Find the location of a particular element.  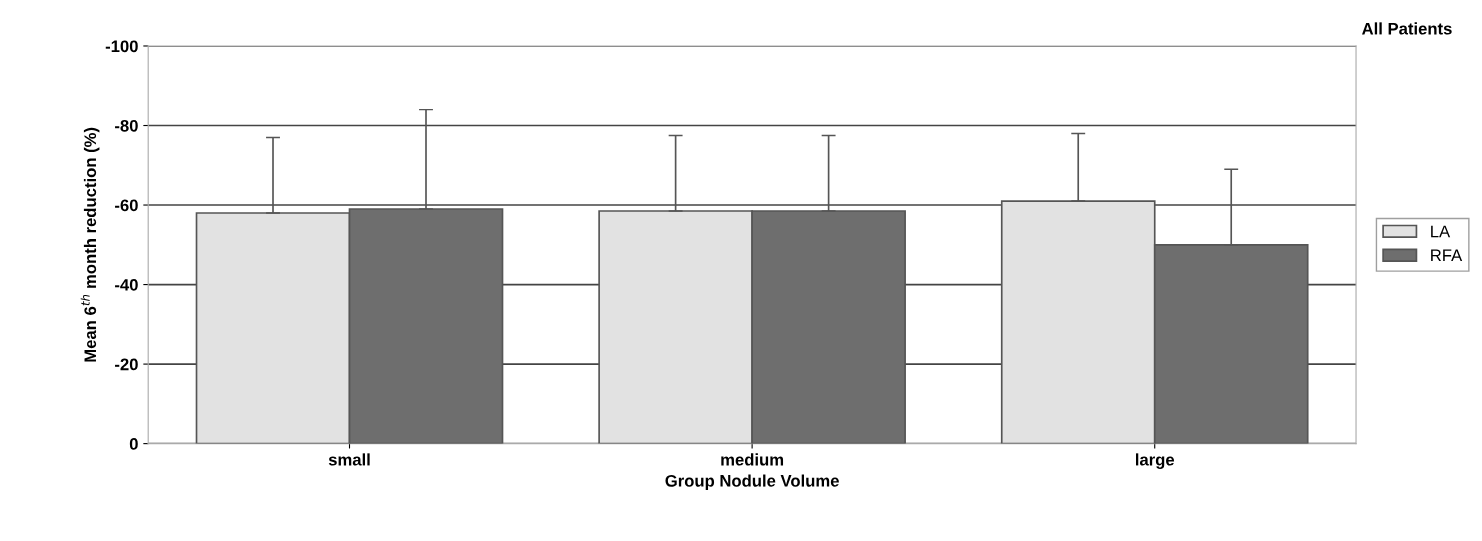

x-tick-label: medium is located at coordinates (752, 459).